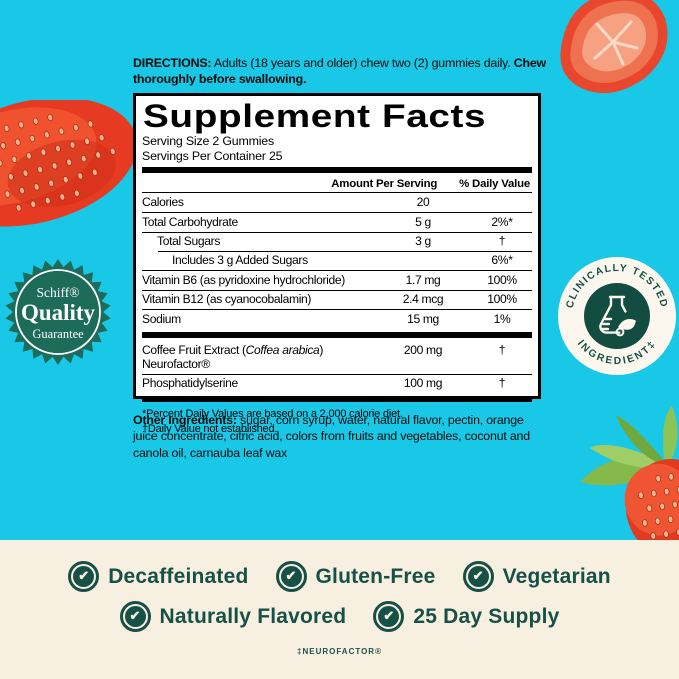 Image resolution: width=679 pixels, height=679 pixels. Describe the element at coordinates (190, 221) in the screenshot. I see `nutrient-name: Total Carbohydrate` at that location.